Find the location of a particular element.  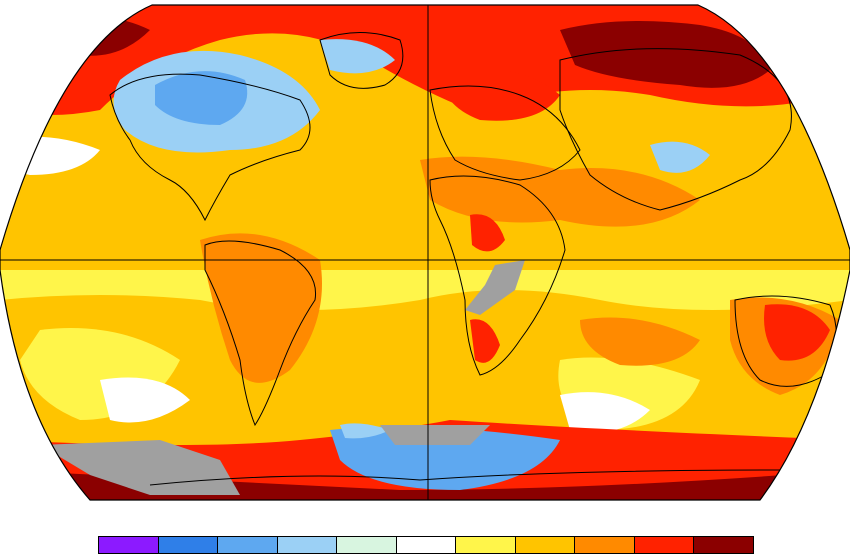

anomaly-canada-cooler is located at coordinates (201, 98).